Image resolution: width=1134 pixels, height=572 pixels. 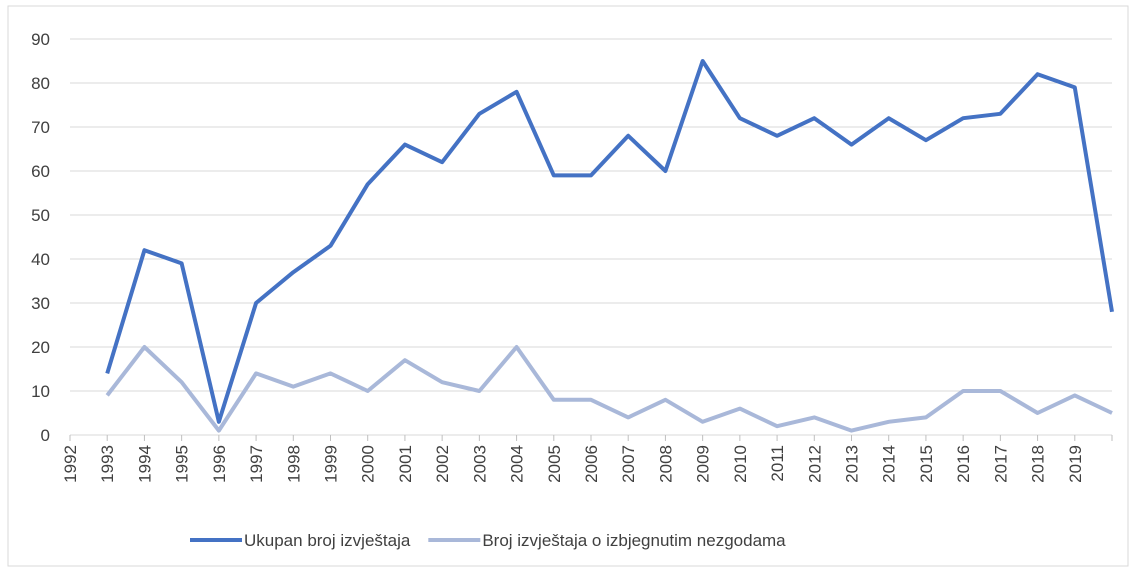 What do you see at coordinates (554, 464) in the screenshot?
I see `x-tick-label: 2005` at bounding box center [554, 464].